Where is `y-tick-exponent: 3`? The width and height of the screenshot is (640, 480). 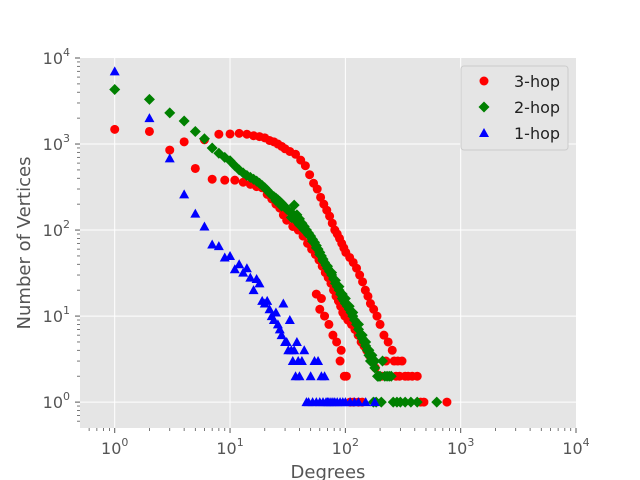
y-tick-exponent: 3 is located at coordinates (66, 138).